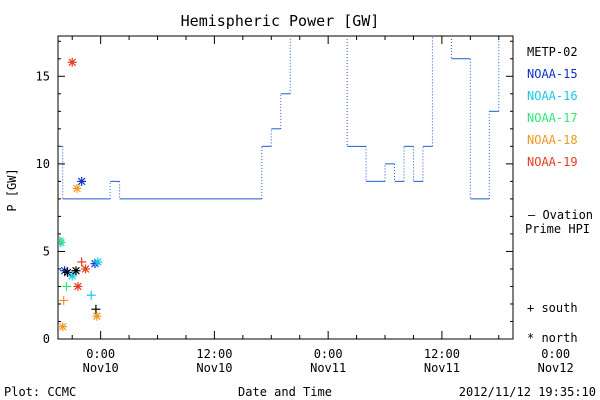 This screenshot has height=400, width=600. I want to click on symbol-legend: + south * north, so click(552, 323).